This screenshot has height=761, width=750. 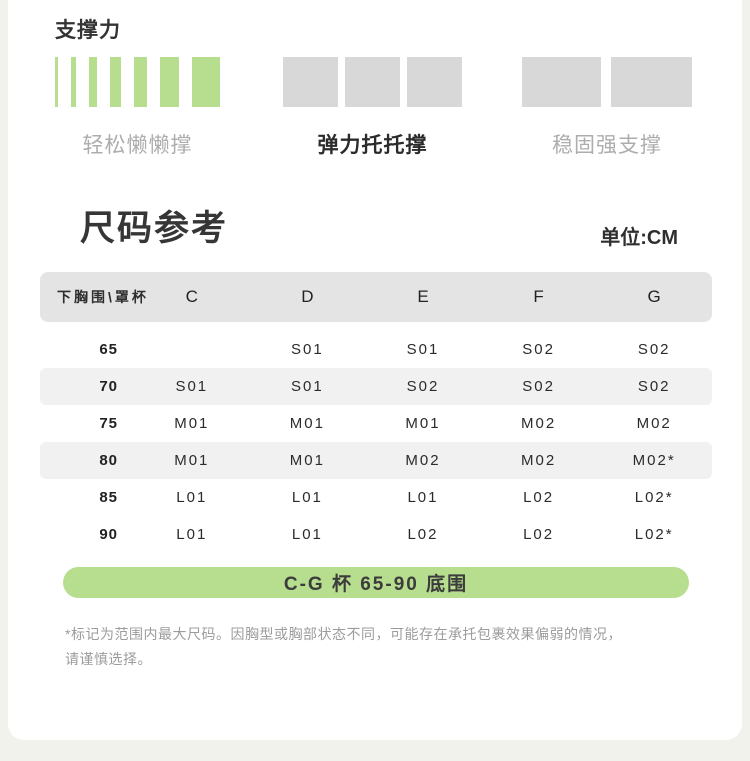 What do you see at coordinates (108, 534) in the screenshot?
I see `underbust-cell: 90` at bounding box center [108, 534].